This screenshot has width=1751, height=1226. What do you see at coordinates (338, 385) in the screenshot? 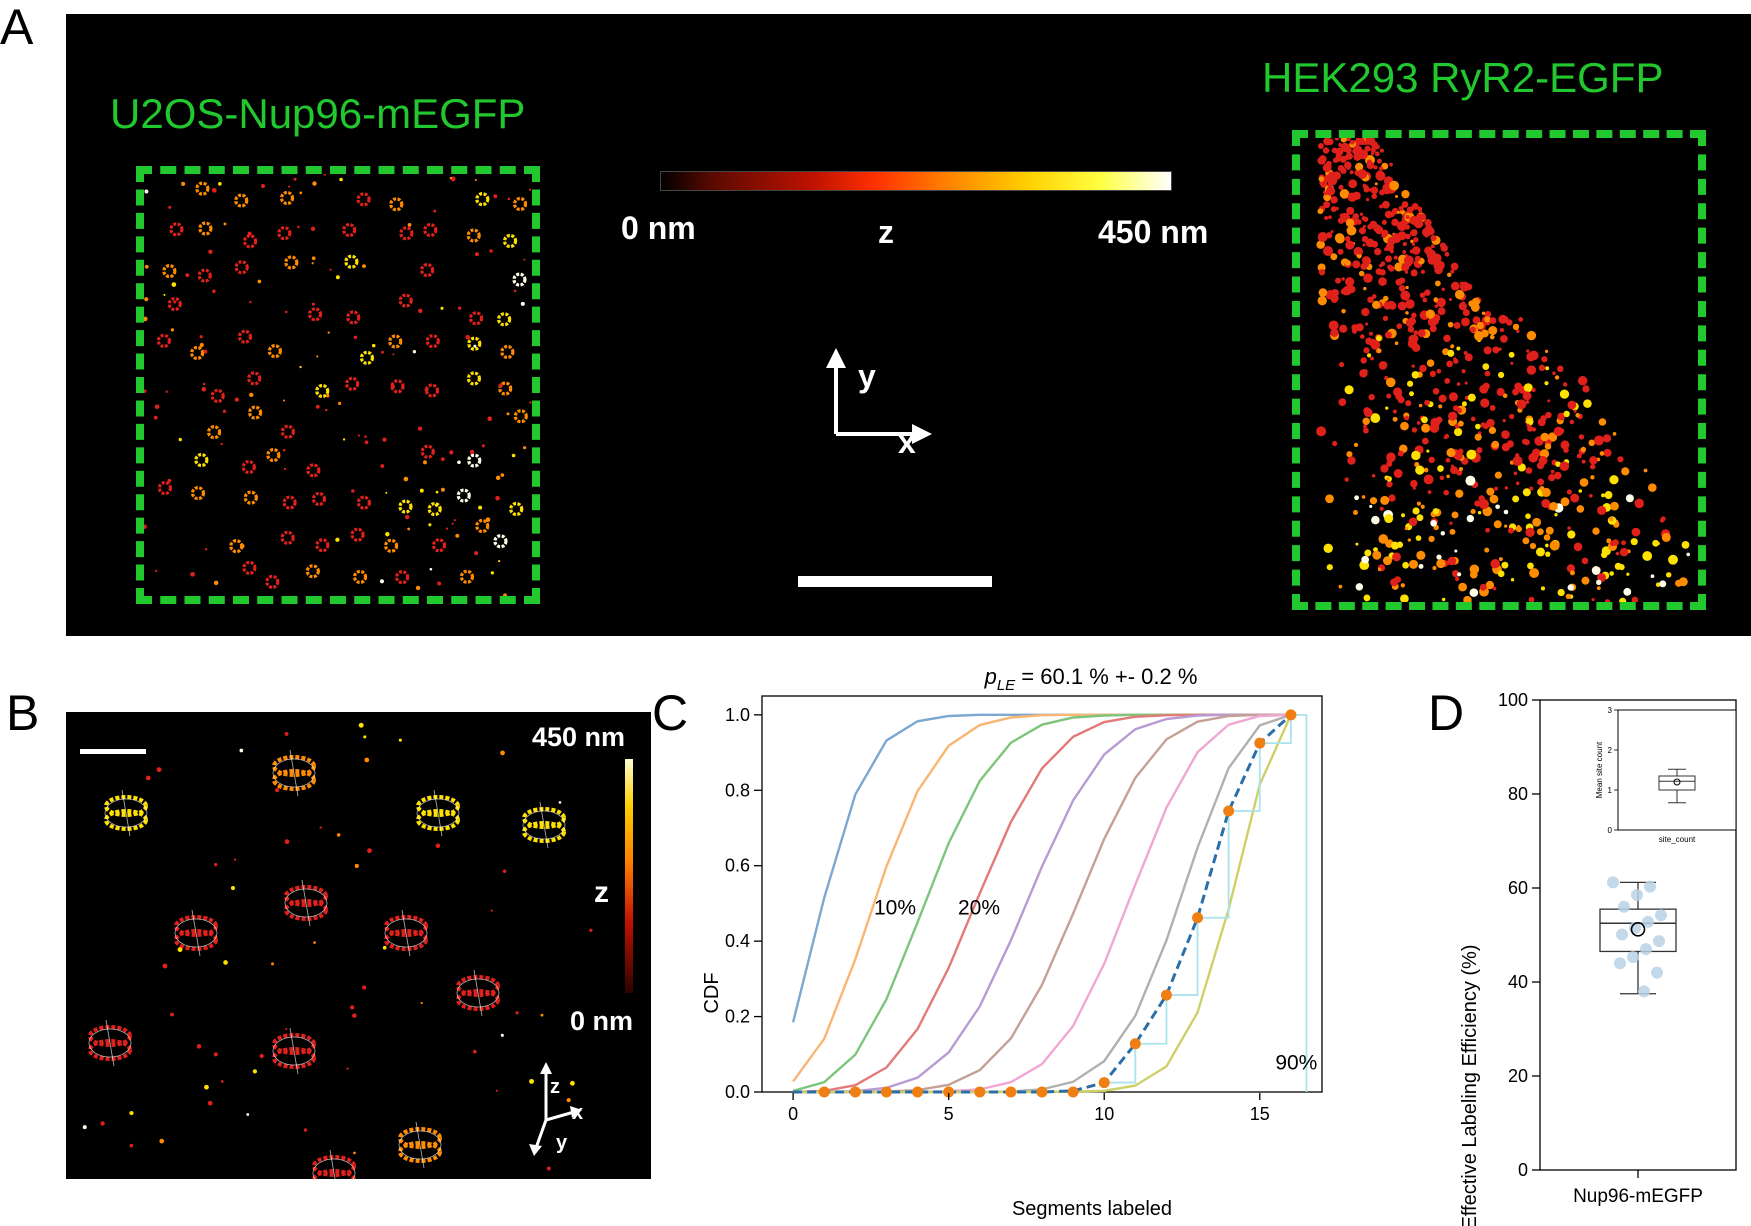
I see `nup96-image` at bounding box center [338, 385].